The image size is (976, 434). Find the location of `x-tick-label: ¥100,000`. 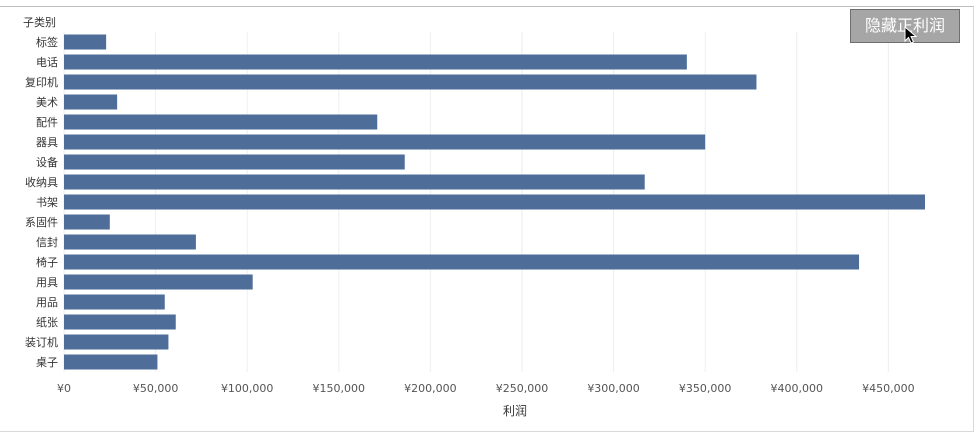

x-tick-label: ¥100,000 is located at coordinates (247, 388).